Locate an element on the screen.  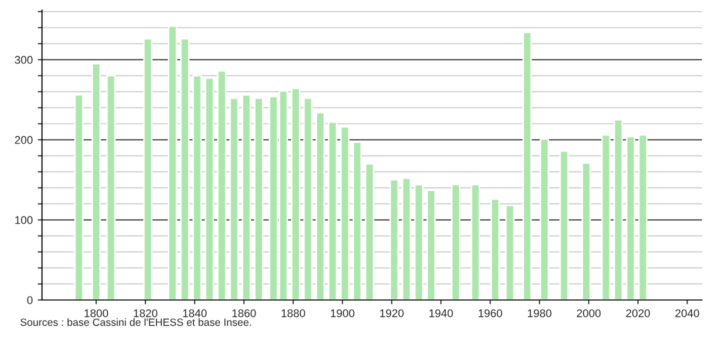
x-tick-label: 1980 is located at coordinates (540, 313).